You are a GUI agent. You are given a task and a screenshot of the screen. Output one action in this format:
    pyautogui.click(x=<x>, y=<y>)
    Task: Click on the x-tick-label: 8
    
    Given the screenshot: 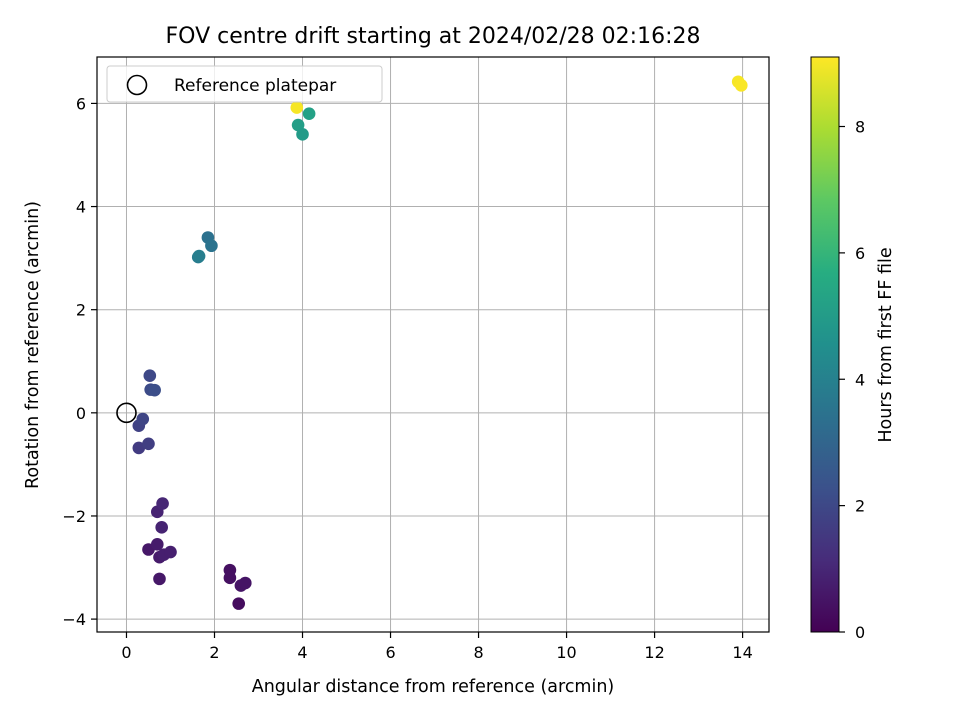 What is the action you would take?
    pyautogui.click(x=478, y=652)
    